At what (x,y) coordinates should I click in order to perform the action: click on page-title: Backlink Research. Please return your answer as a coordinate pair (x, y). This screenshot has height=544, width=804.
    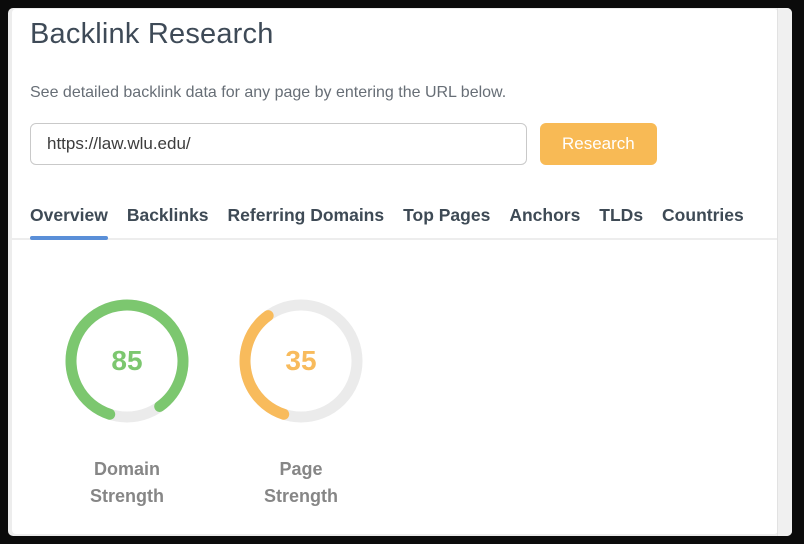
    Looking at the image, I should click on (152, 34).